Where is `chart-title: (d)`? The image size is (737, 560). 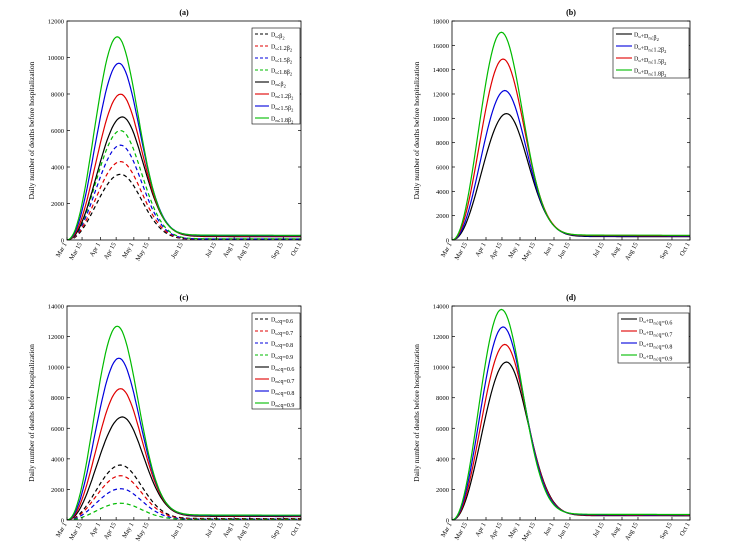 chart-title: (d) is located at coordinates (571, 297).